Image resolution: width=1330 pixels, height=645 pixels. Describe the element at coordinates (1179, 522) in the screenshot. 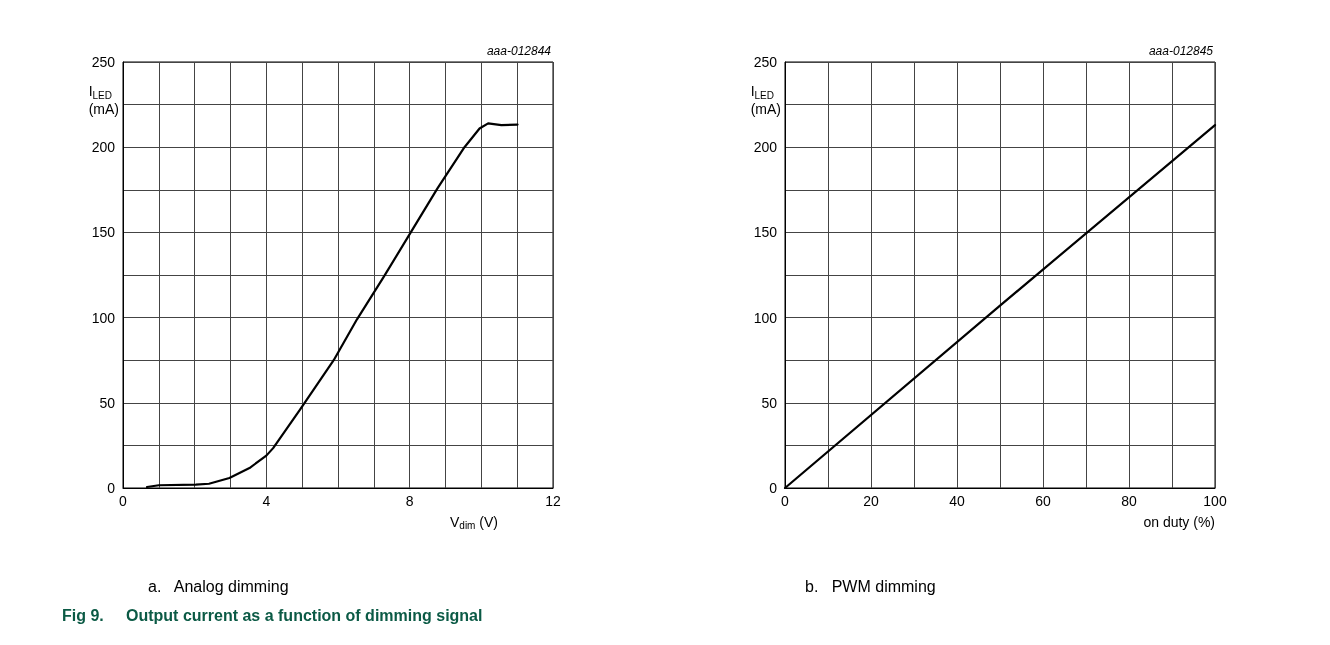

I see `x-axis-title: on duty (%)` at that location.